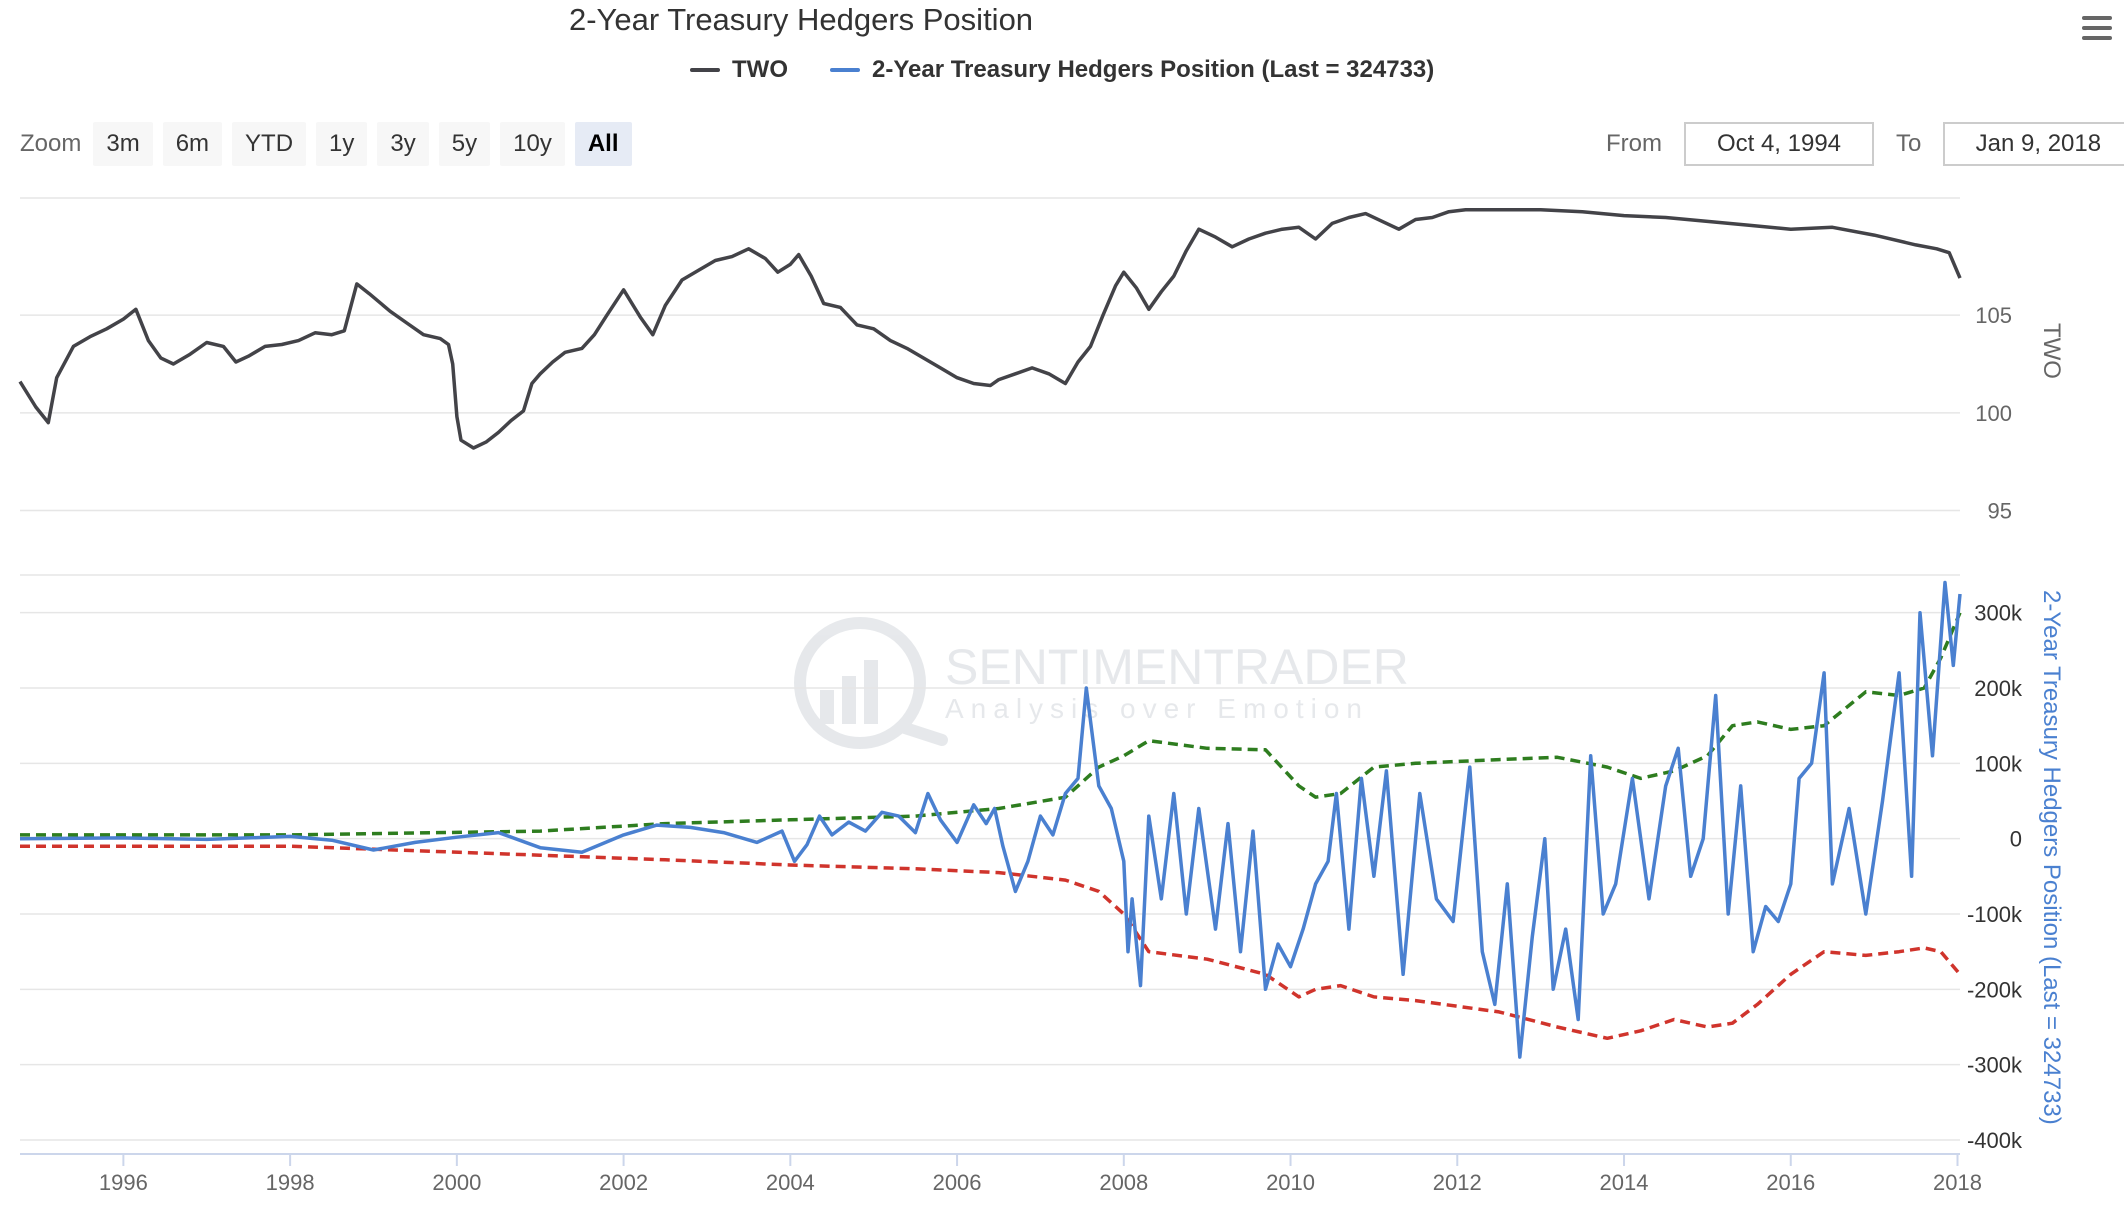  What do you see at coordinates (844, 70) in the screenshot?
I see `legend-swatch-hedgers` at bounding box center [844, 70].